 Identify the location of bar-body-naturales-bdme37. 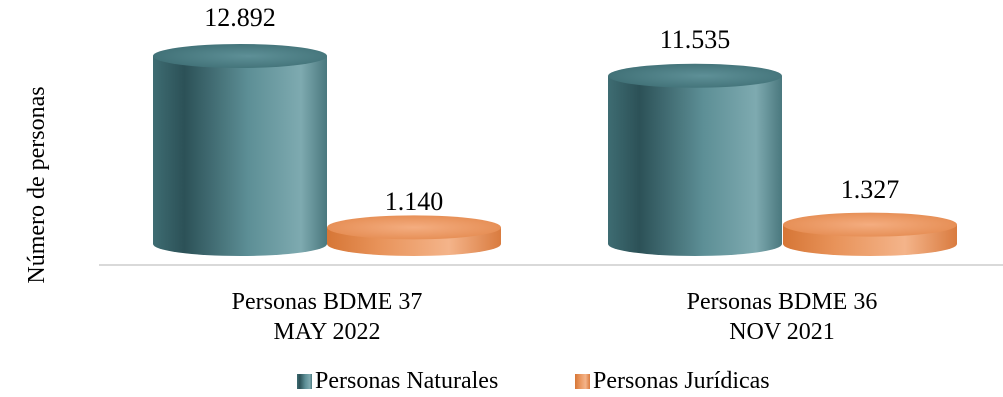
(240, 156).